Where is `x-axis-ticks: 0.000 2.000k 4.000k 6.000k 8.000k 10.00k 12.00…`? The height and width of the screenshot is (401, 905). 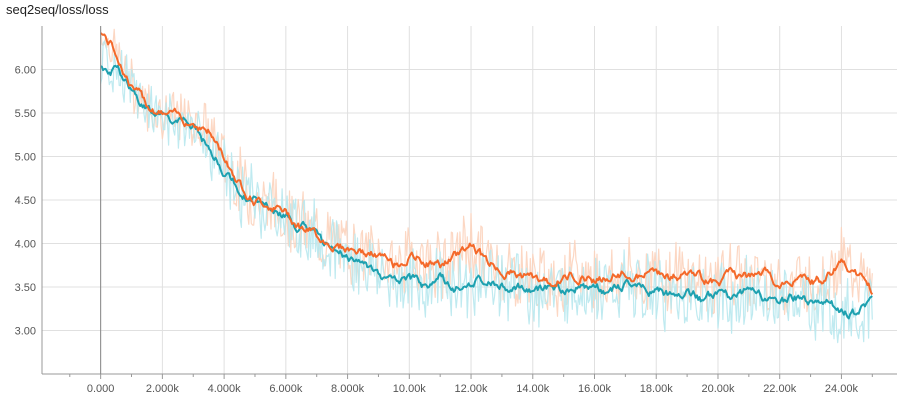
x-axis-ticks: 0.000 2.000k 4.000k 6.000k 8.000k 10.00k 12.00… is located at coordinates (471, 384).